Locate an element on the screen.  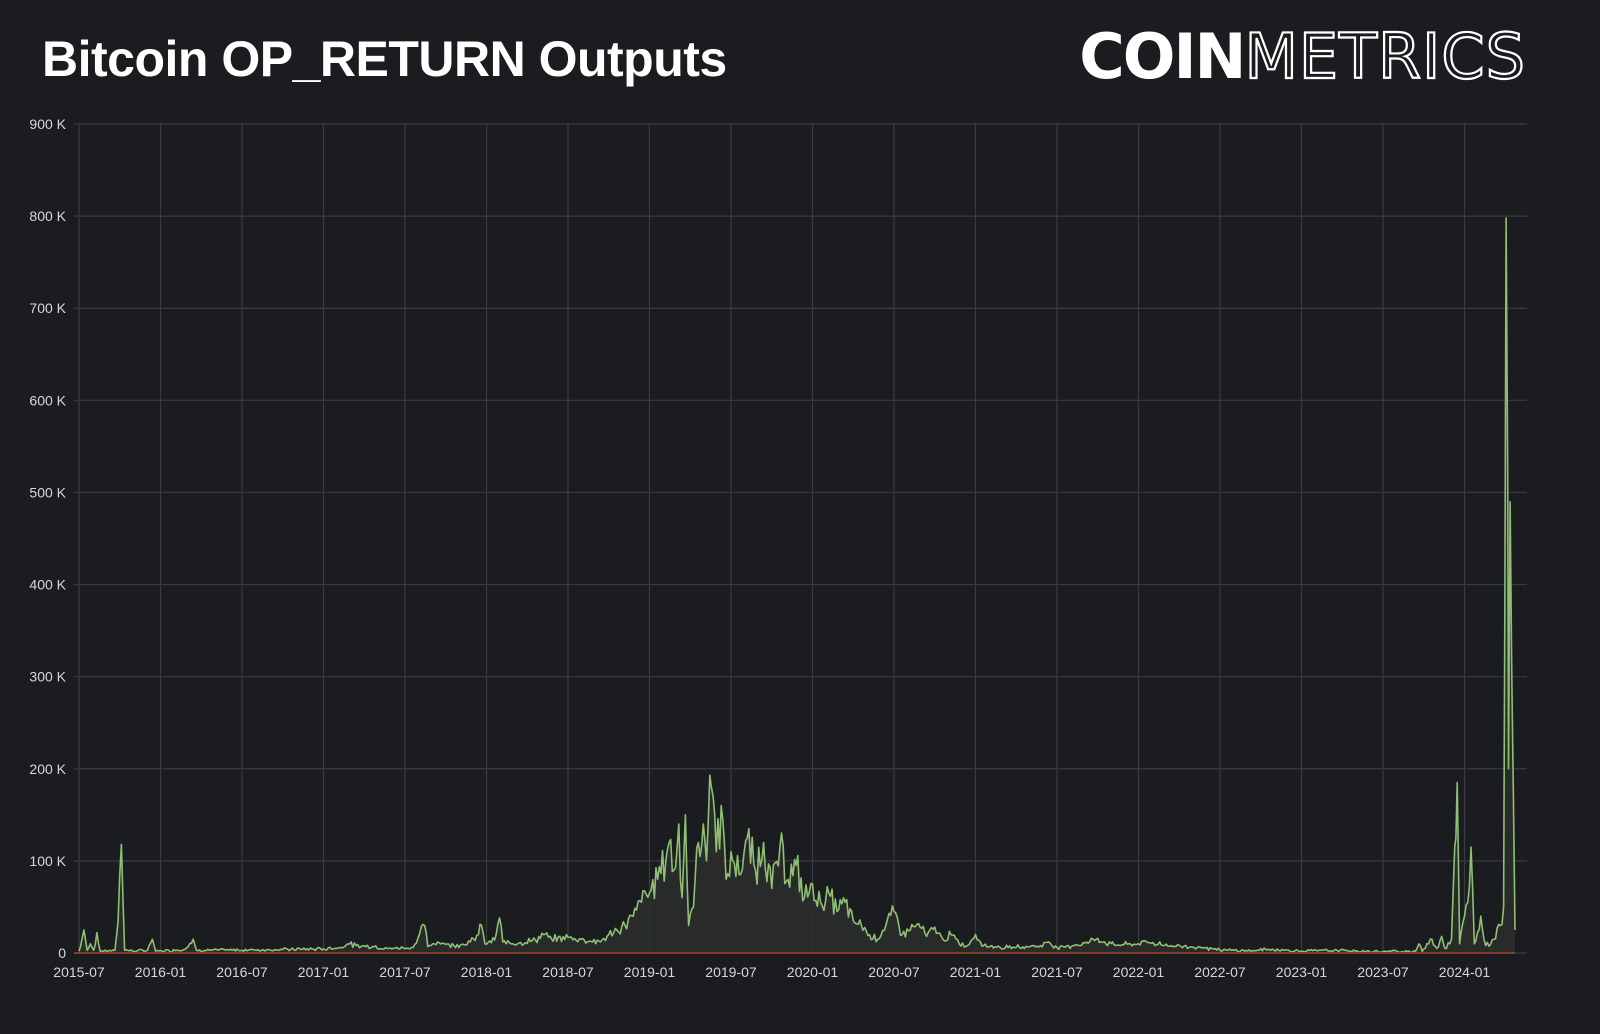
y-tick-label: 100 K is located at coordinates (47, 861).